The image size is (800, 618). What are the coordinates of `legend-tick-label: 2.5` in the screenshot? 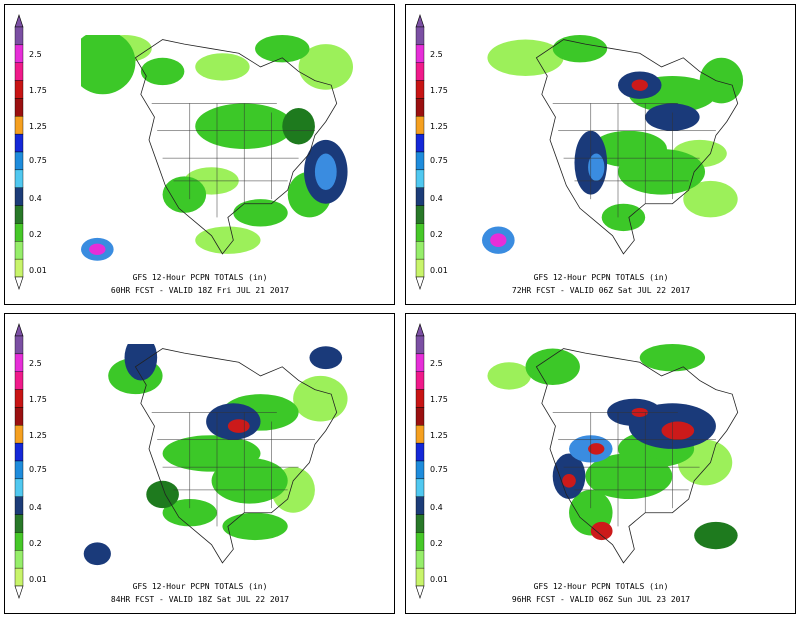 It's located at (35, 54).